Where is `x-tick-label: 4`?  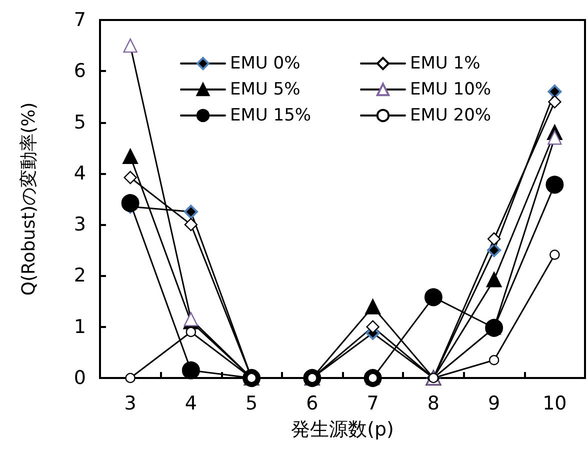
x-tick-label: 4 is located at coordinates (190, 403).